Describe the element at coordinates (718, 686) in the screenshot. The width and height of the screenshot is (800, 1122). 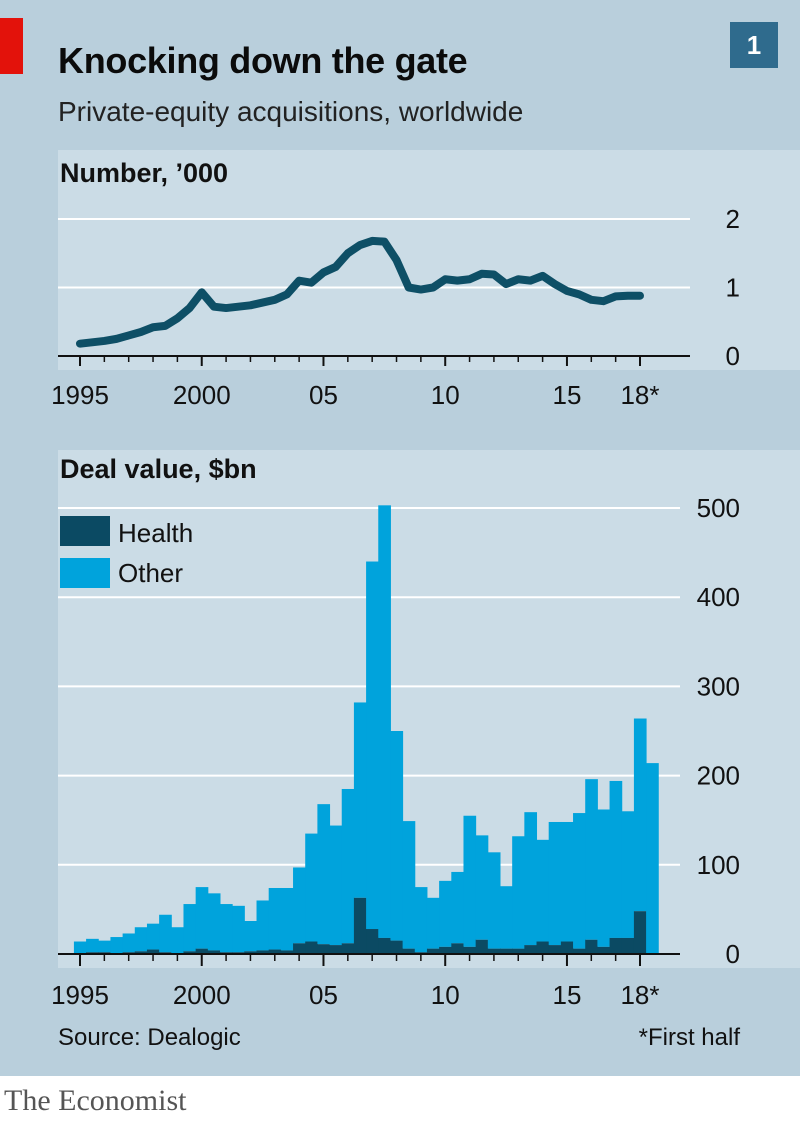
I see `bar-y-tick-label: 300` at that location.